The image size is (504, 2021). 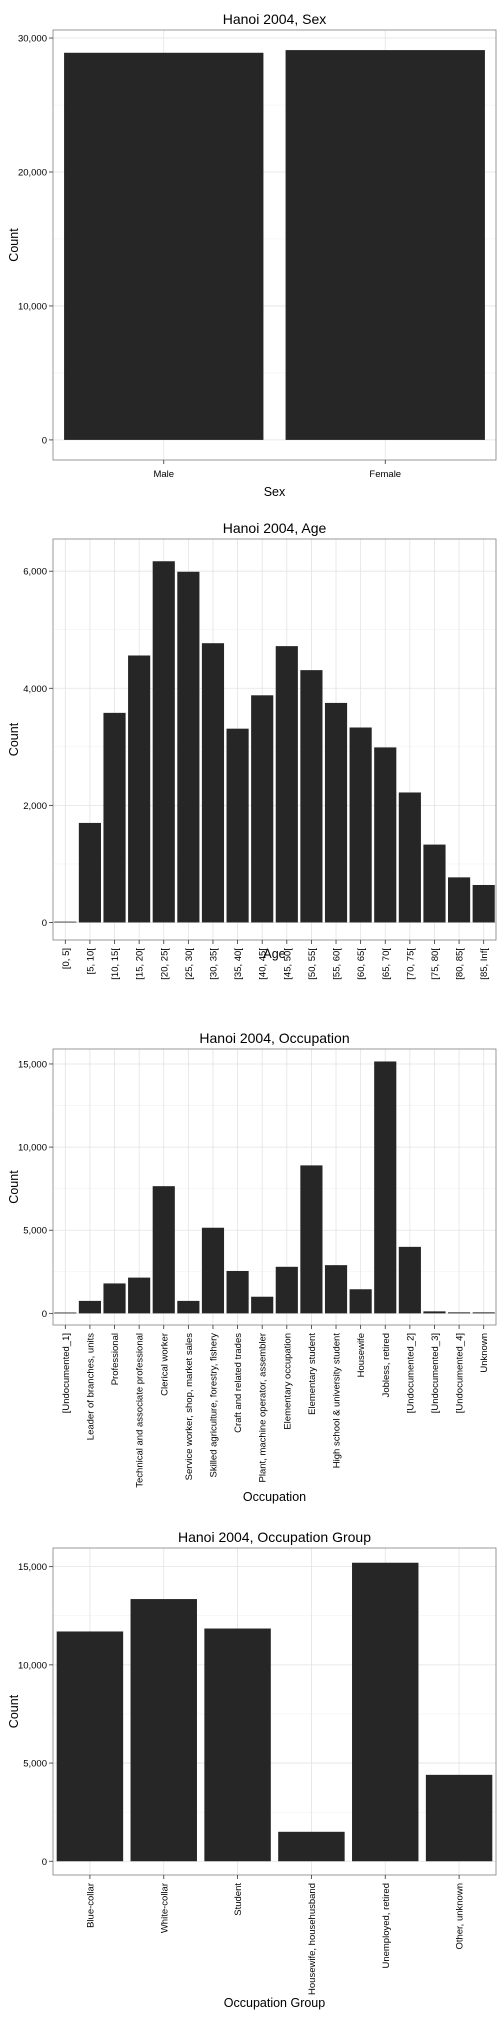 I want to click on x-tick-label: [5, 10[, so click(x=90, y=961).